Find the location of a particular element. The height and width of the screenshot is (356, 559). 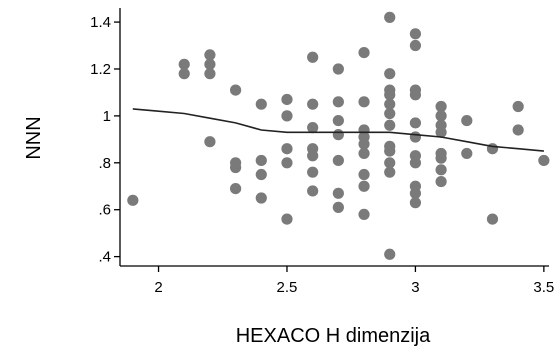

y-tick-label: .4 is located at coordinates (104, 257).